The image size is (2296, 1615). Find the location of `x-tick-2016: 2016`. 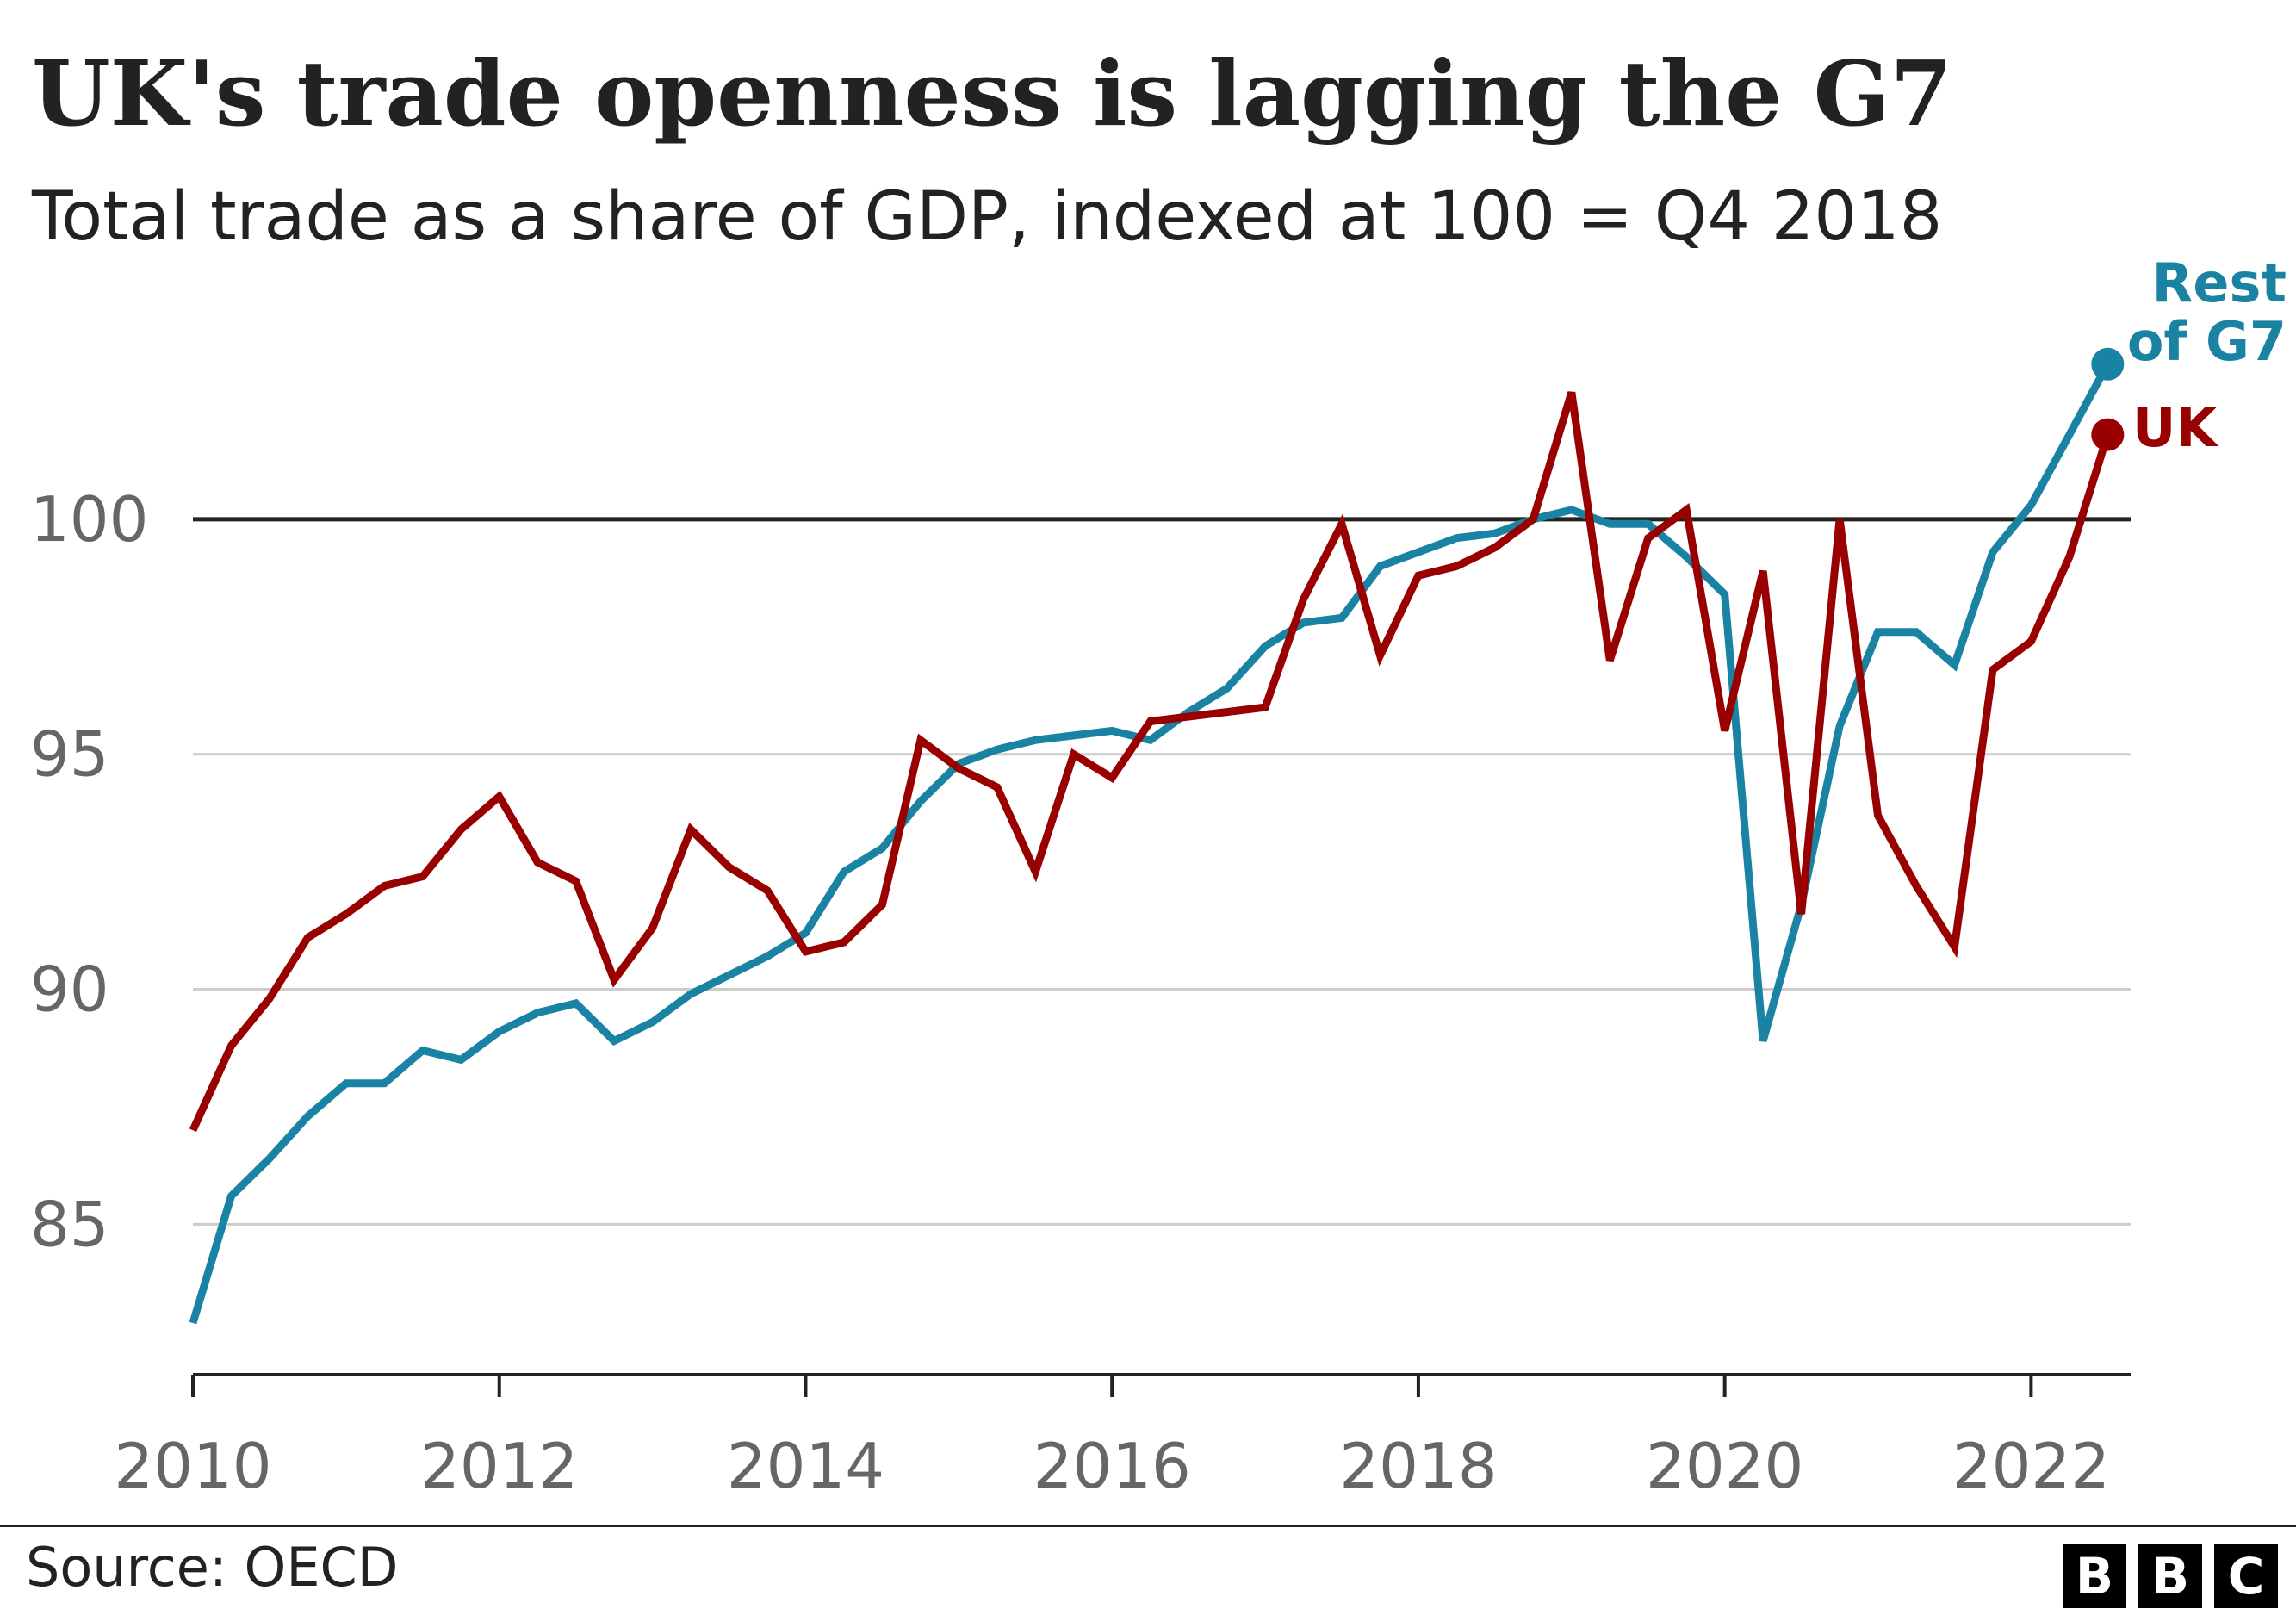

x-tick-2016: 2016 is located at coordinates (1112, 1466).